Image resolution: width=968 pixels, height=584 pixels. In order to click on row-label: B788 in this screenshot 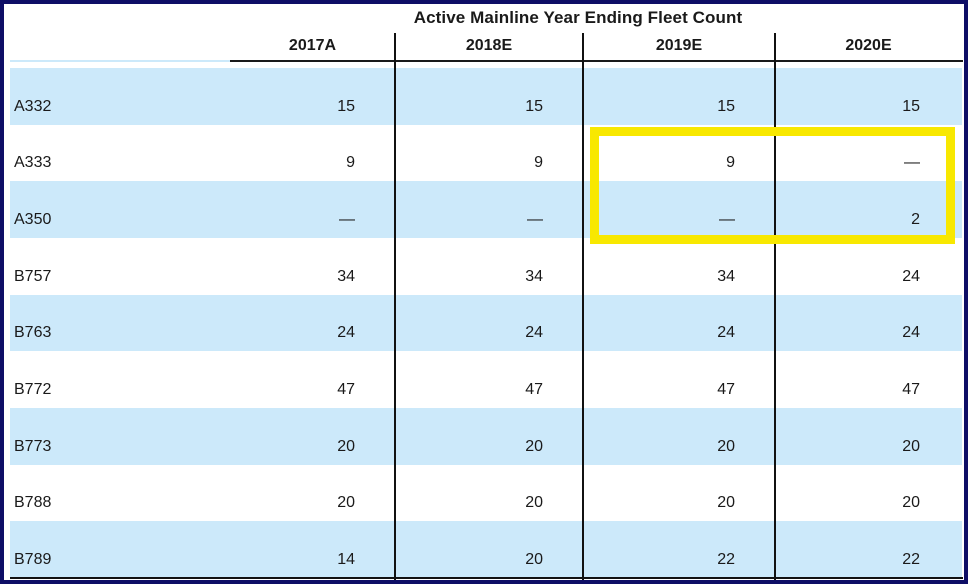, I will do `click(33, 503)`.